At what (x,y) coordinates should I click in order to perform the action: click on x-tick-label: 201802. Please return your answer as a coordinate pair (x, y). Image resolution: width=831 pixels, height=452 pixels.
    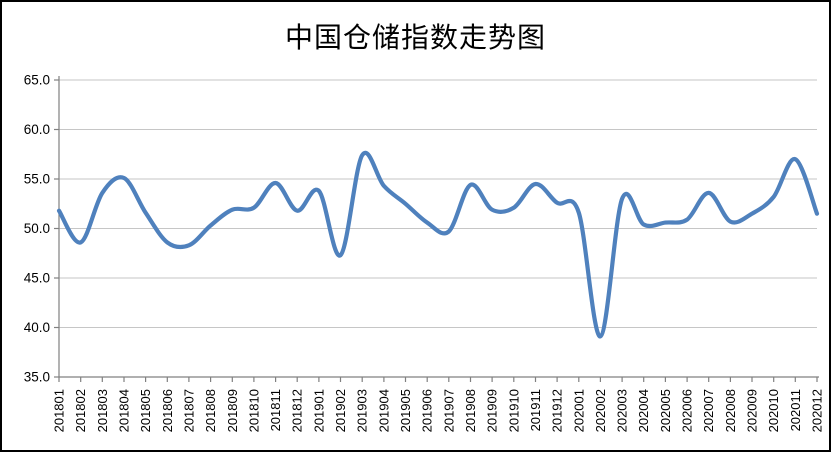
    Looking at the image, I should click on (80, 410).